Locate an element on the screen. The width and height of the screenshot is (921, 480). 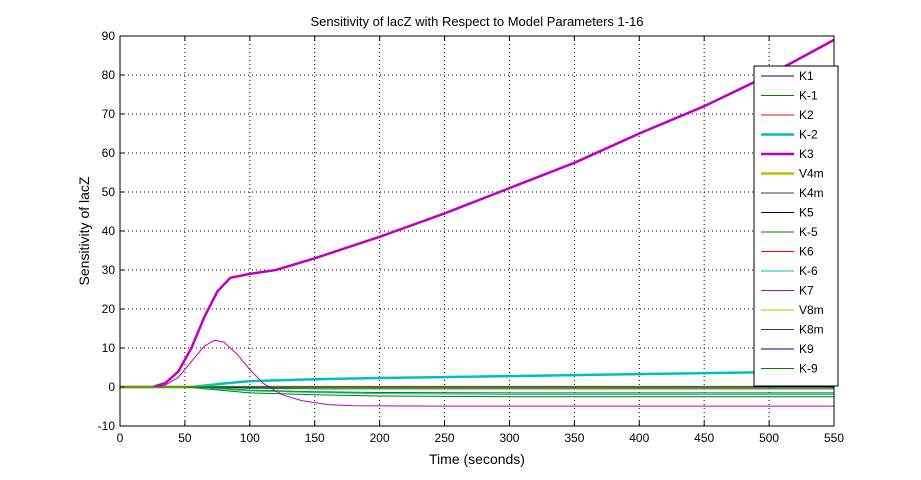
legend-item: K-5 is located at coordinates (789, 232).